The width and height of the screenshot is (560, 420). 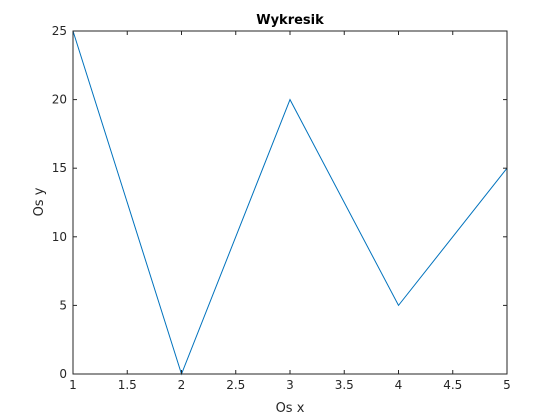 What do you see at coordinates (63, 374) in the screenshot?
I see `y-tick-label: 0` at bounding box center [63, 374].